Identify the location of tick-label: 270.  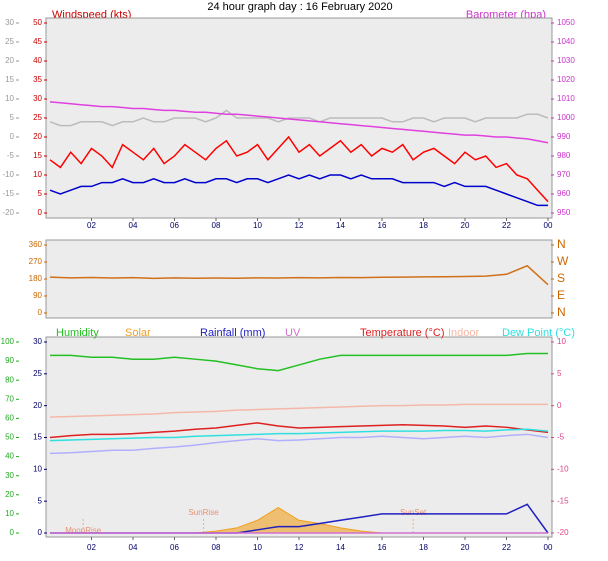
(36, 261).